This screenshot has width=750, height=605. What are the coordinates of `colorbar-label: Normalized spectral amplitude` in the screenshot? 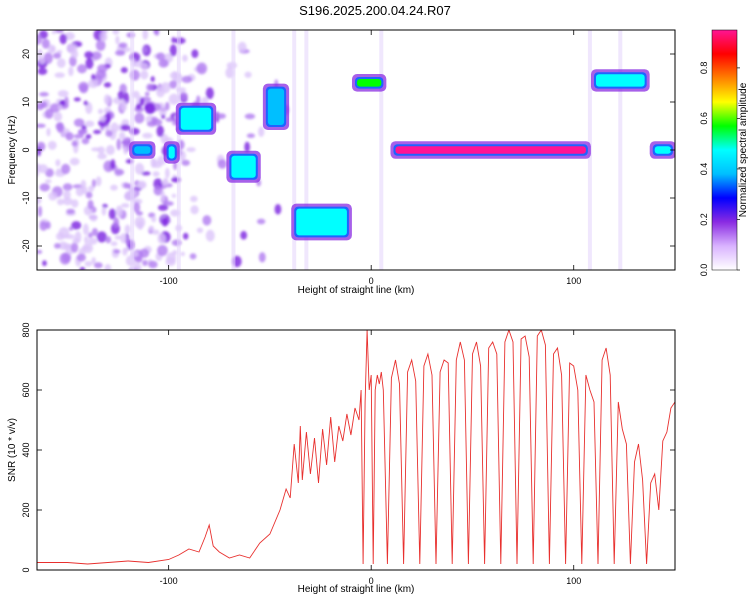 It's located at (743, 149).